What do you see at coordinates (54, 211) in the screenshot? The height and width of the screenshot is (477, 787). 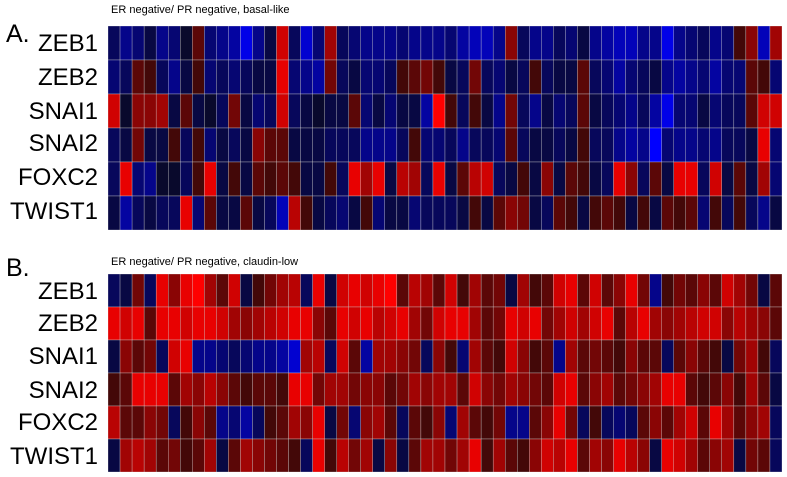 I see `row-label: TWIST1` at bounding box center [54, 211].